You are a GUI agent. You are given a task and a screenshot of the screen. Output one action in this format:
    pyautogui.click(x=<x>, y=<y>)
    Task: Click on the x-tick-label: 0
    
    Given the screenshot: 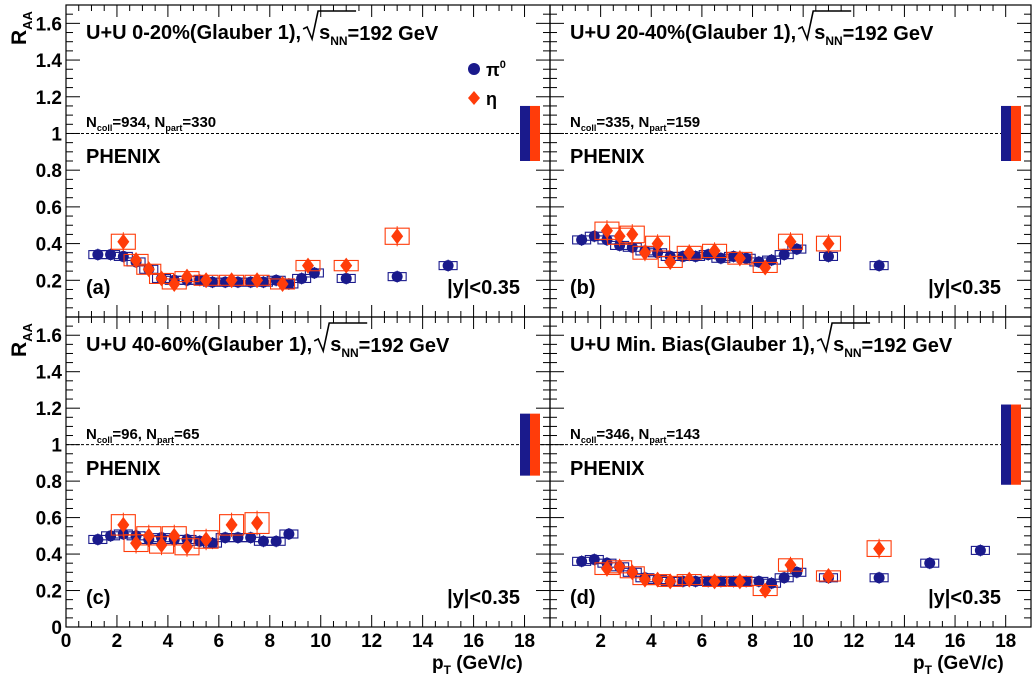 What is the action you would take?
    pyautogui.click(x=66, y=641)
    